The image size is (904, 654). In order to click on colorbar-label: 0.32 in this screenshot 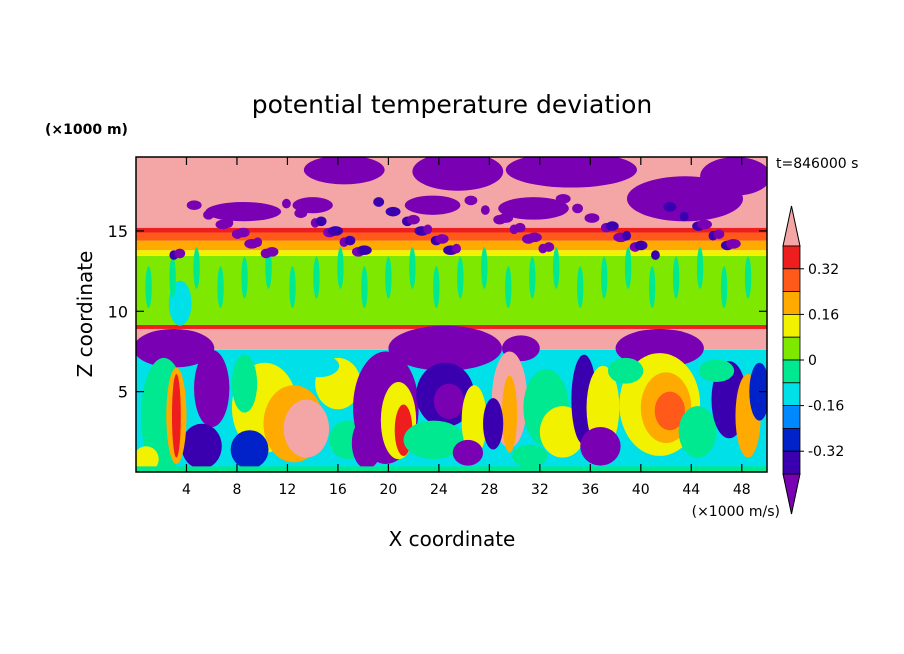, I will do `click(823, 270)`.